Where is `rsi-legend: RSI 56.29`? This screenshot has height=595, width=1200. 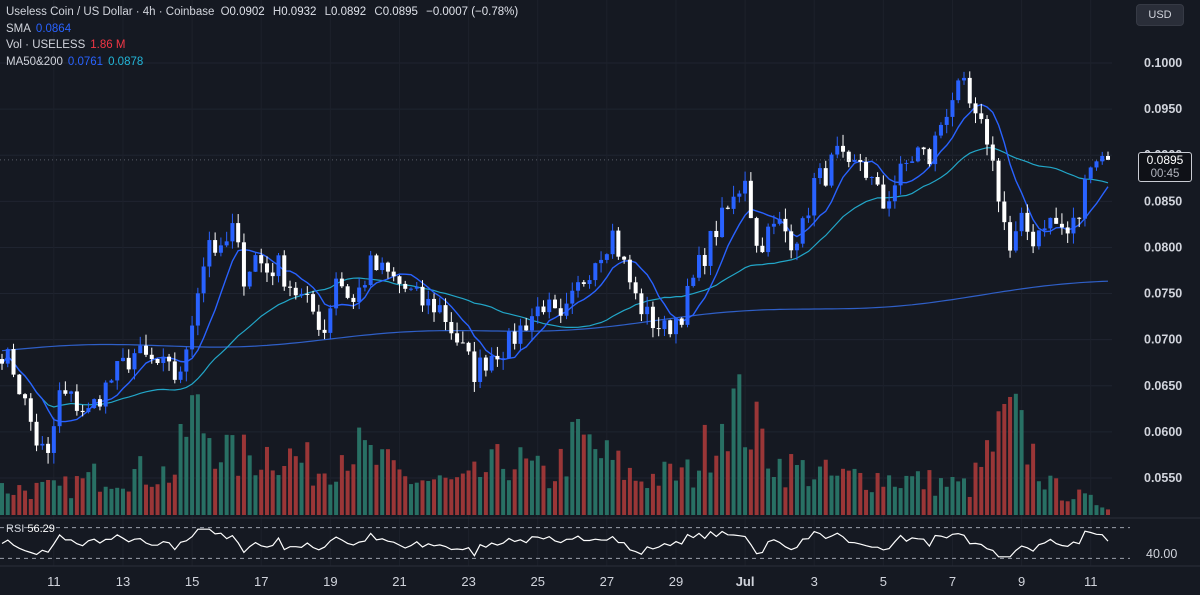 rsi-legend: RSI 56.29 is located at coordinates (30, 529).